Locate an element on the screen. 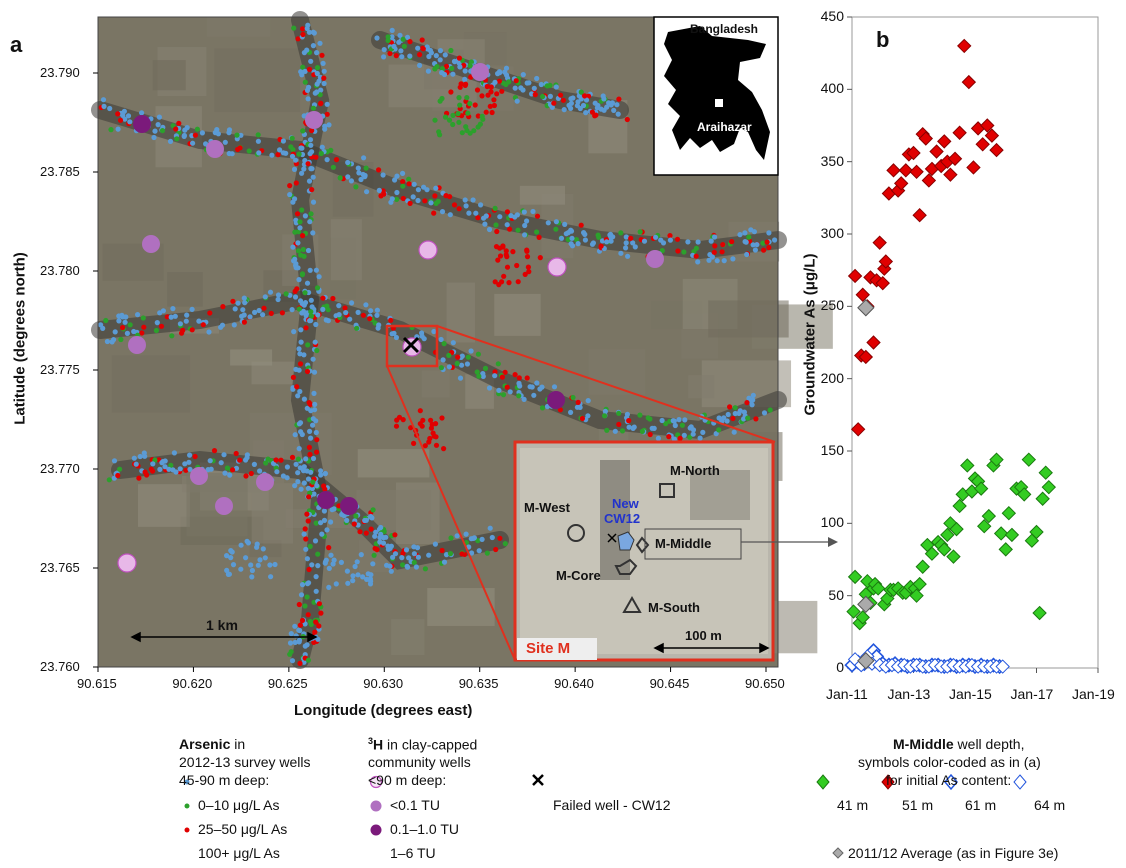 Image resolution: width=1126 pixels, height=868 pixels. depth-legend-line3: for initial As content: is located at coordinates (949, 780).